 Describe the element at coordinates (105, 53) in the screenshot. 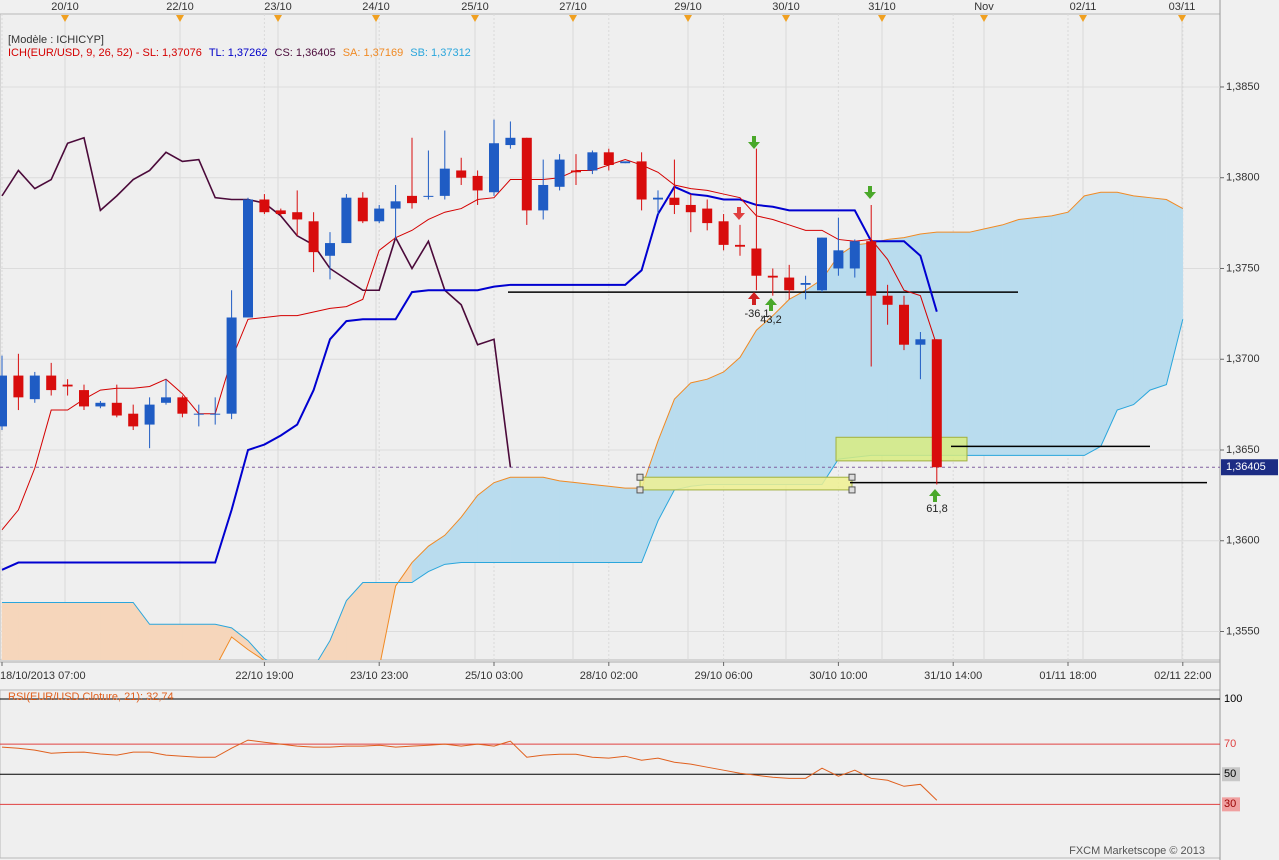

I see `indicator-legend: ICH(EUR/USD, 9, 26, 52) - SL: 1,37076` at that location.